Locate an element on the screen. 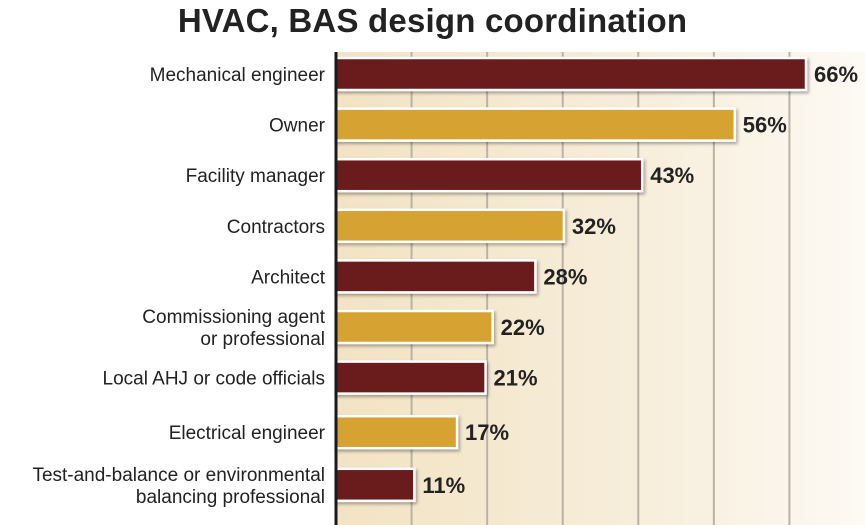  category-label: Contractors is located at coordinates (276, 227).